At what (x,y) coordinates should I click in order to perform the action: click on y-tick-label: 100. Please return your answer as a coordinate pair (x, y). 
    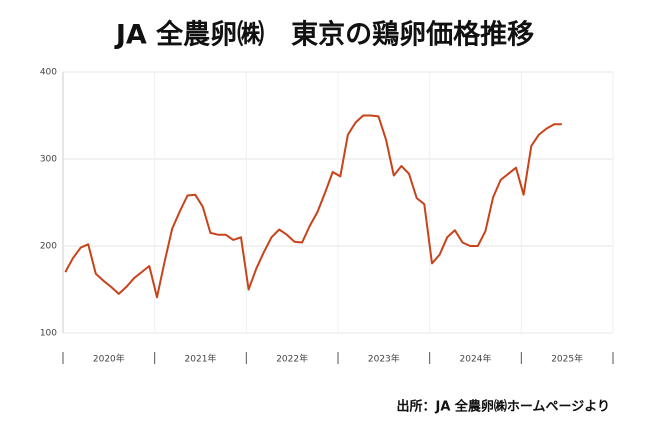
    Looking at the image, I should click on (48, 334).